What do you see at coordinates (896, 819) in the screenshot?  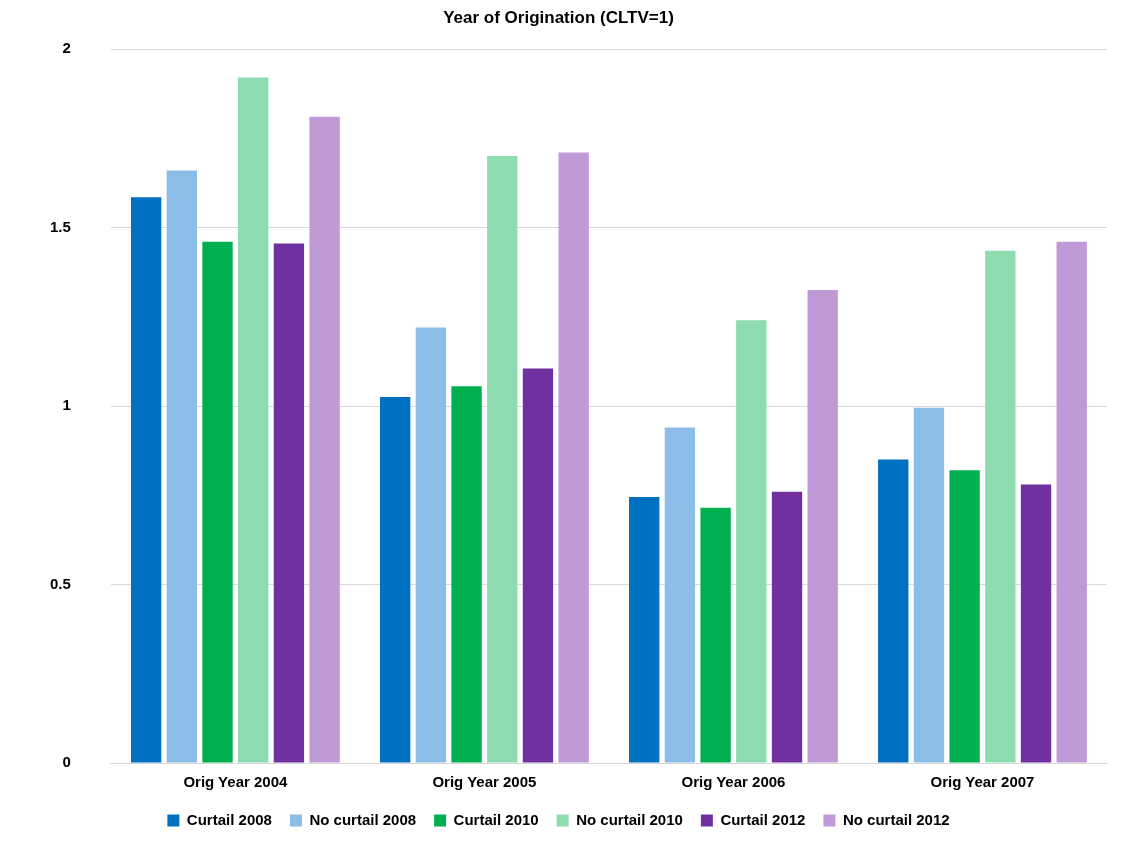 I see `legend-label: No curtail 2012` at bounding box center [896, 819].